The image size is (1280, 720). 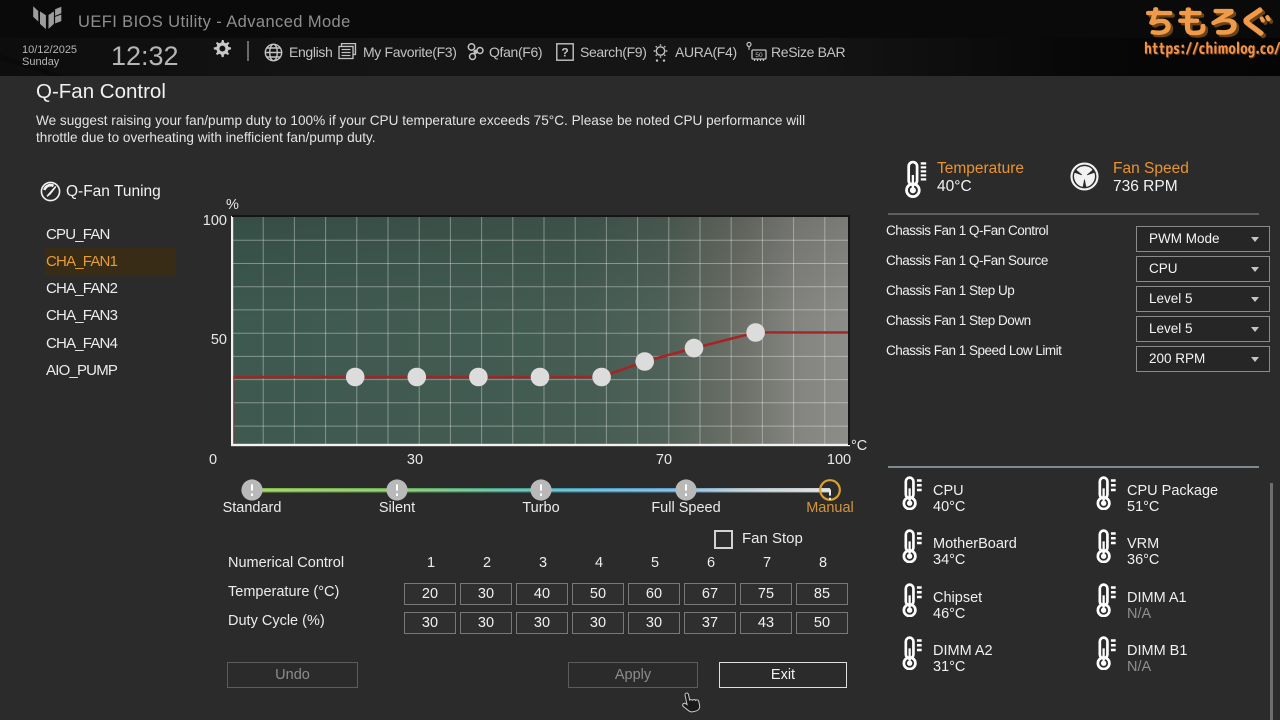 What do you see at coordinates (664, 460) in the screenshot?
I see `svg-text: 70` at bounding box center [664, 460].